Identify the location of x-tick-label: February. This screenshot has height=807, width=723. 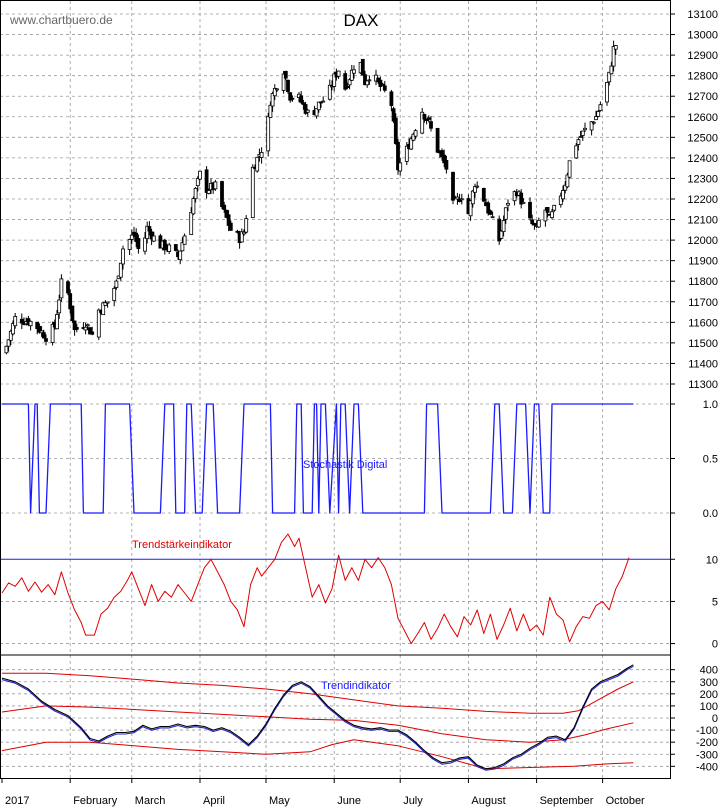
(95, 801).